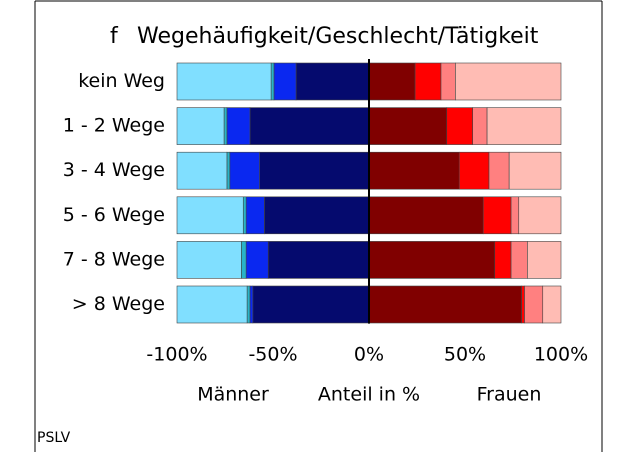 The width and height of the screenshot is (618, 452). I want to click on category-label: kein Weg, so click(121, 81).